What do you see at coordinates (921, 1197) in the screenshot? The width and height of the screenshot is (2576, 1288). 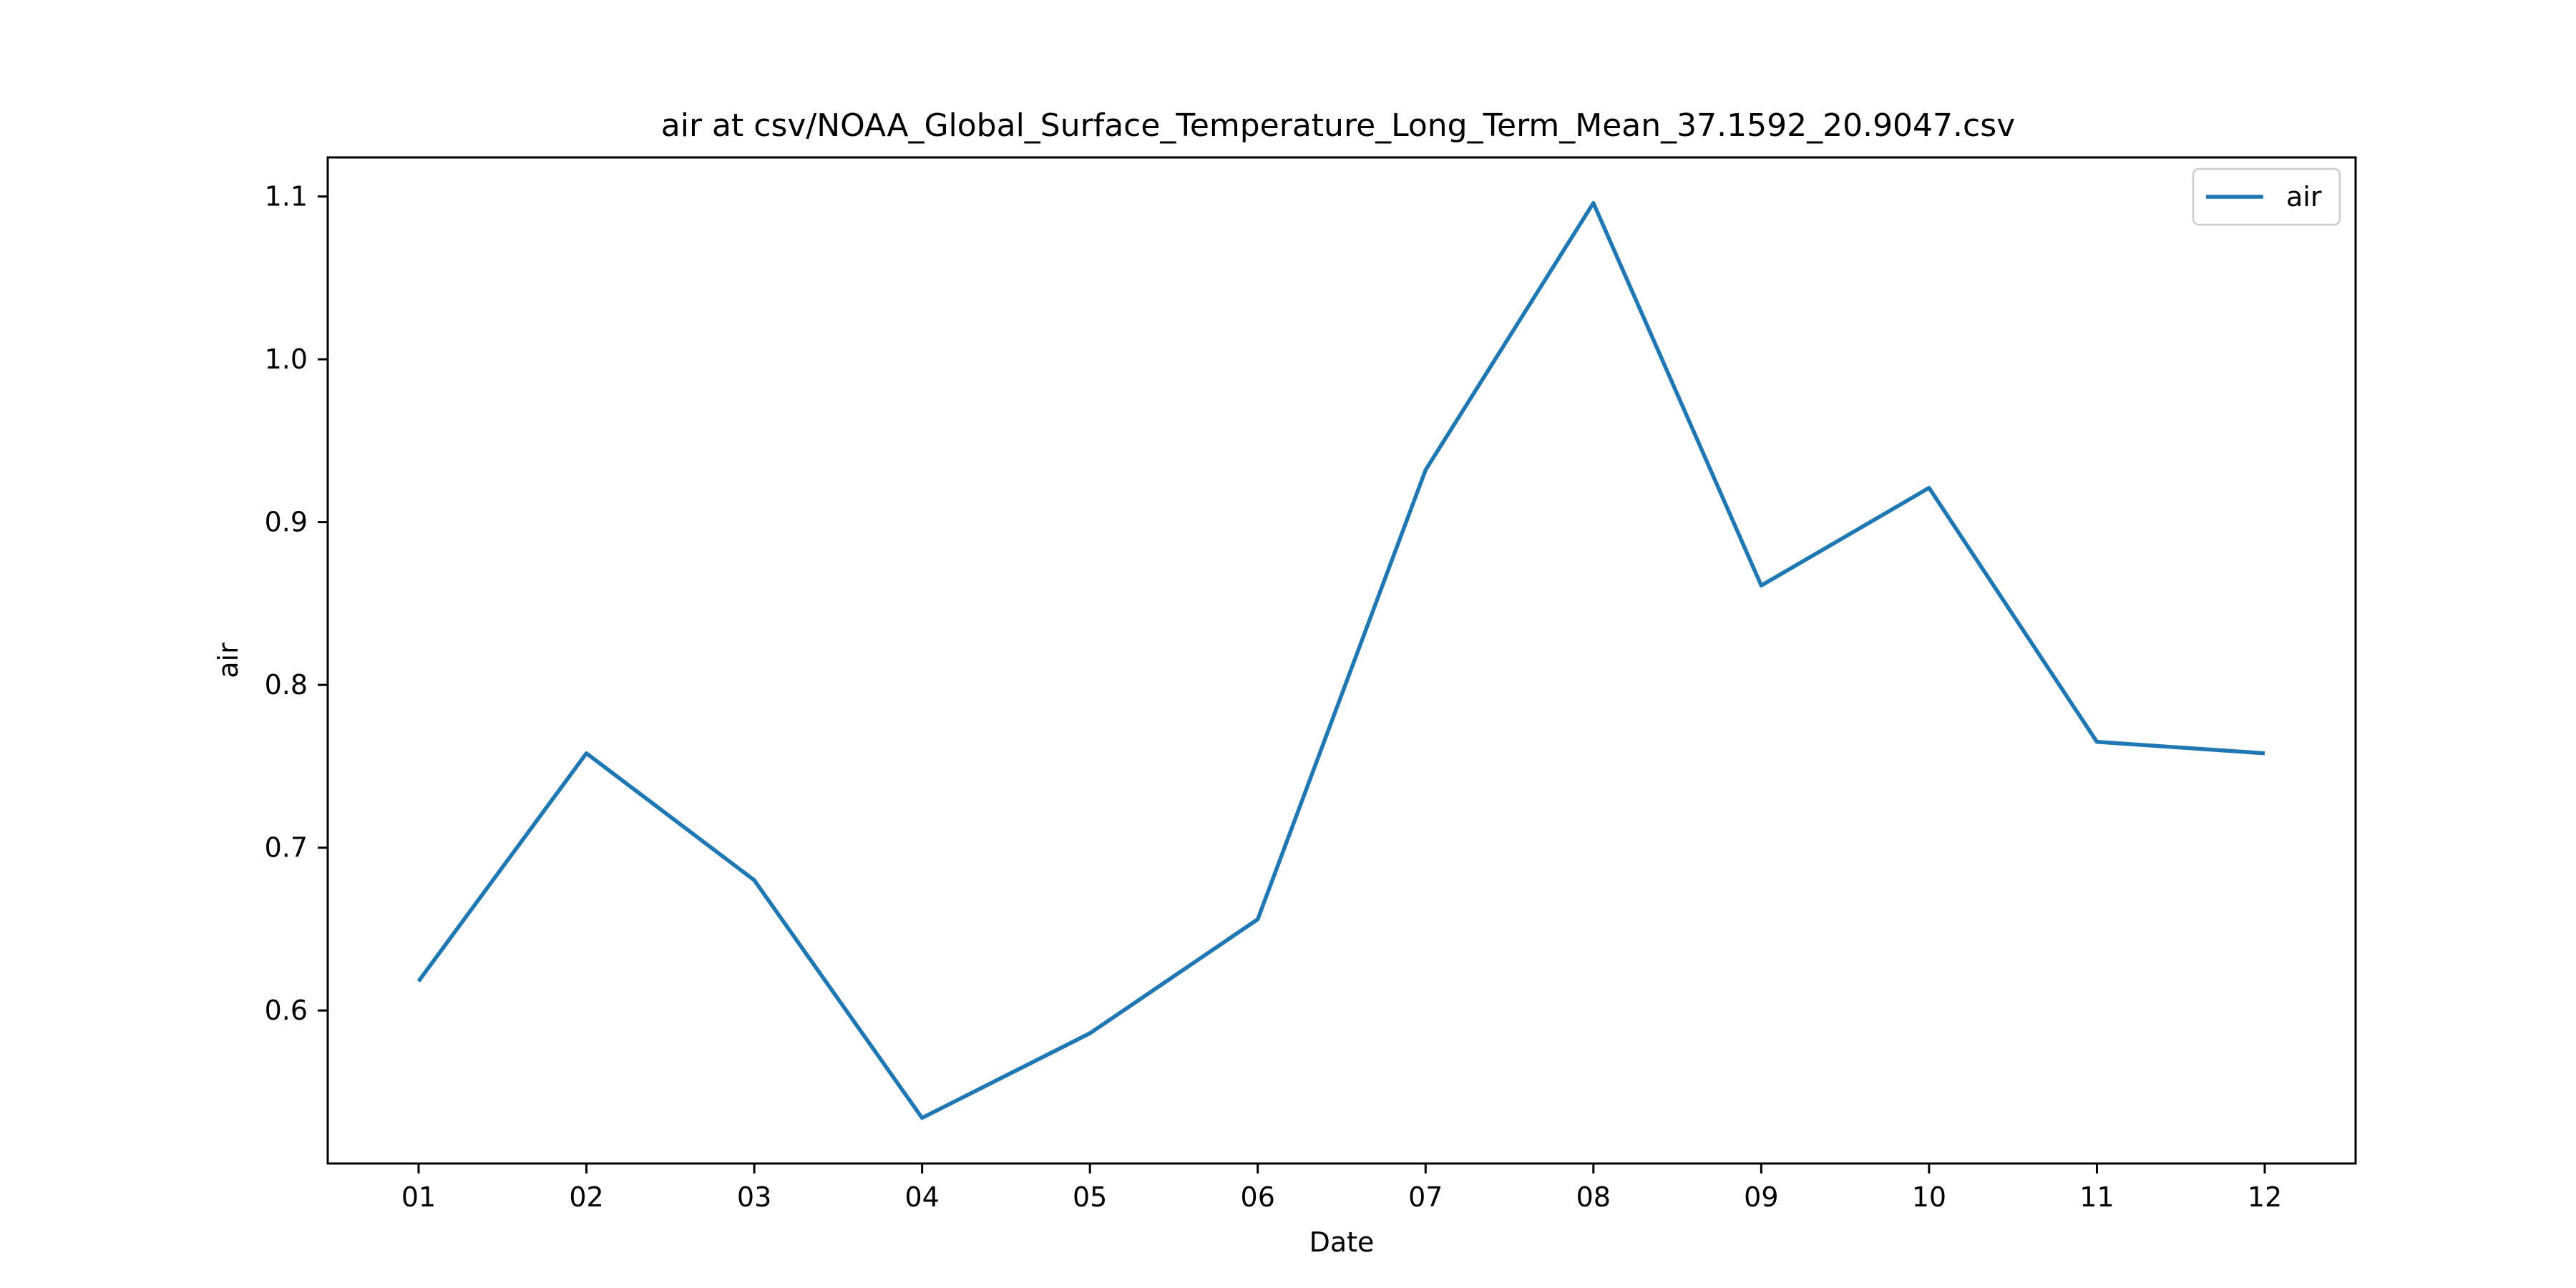 I see `x-tick-label: 04` at bounding box center [921, 1197].